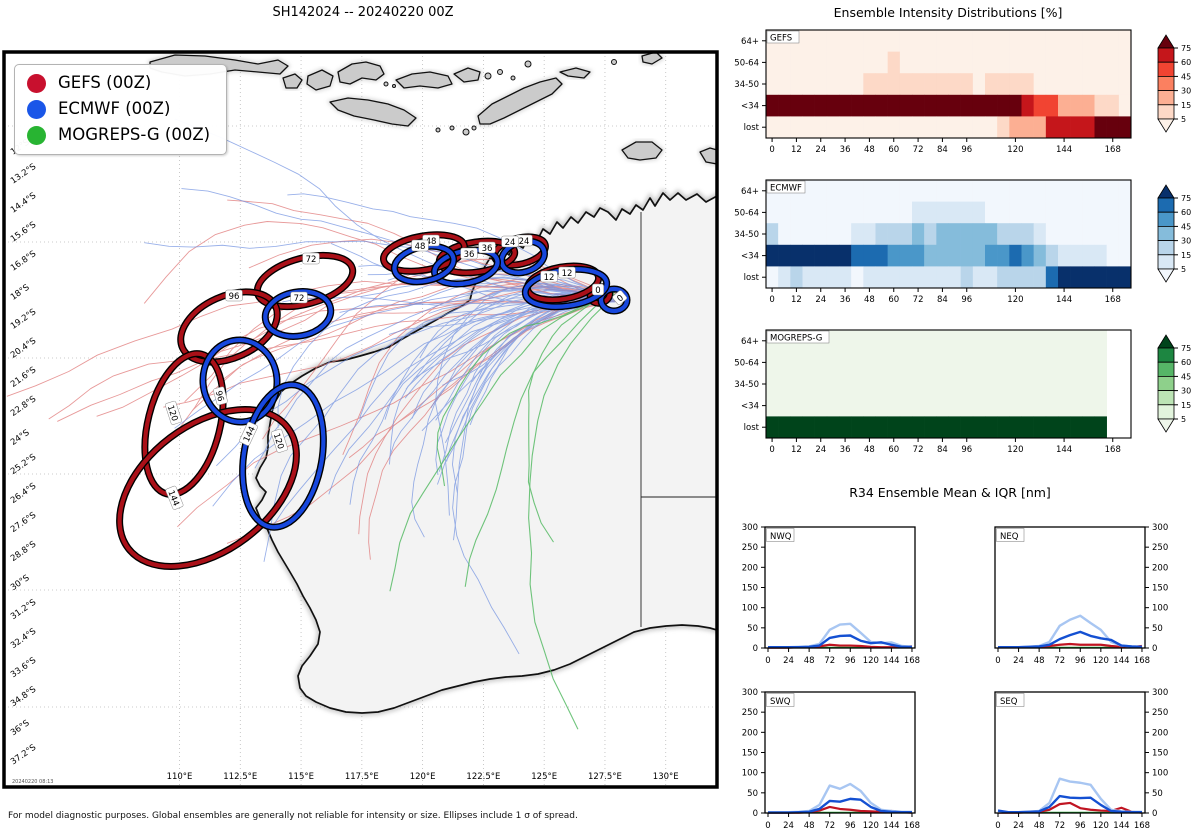 This screenshot has width=1200, height=840. Describe the element at coordinates (1154, 649) in the screenshot. I see `r34-y-tick-label: 0` at that location.